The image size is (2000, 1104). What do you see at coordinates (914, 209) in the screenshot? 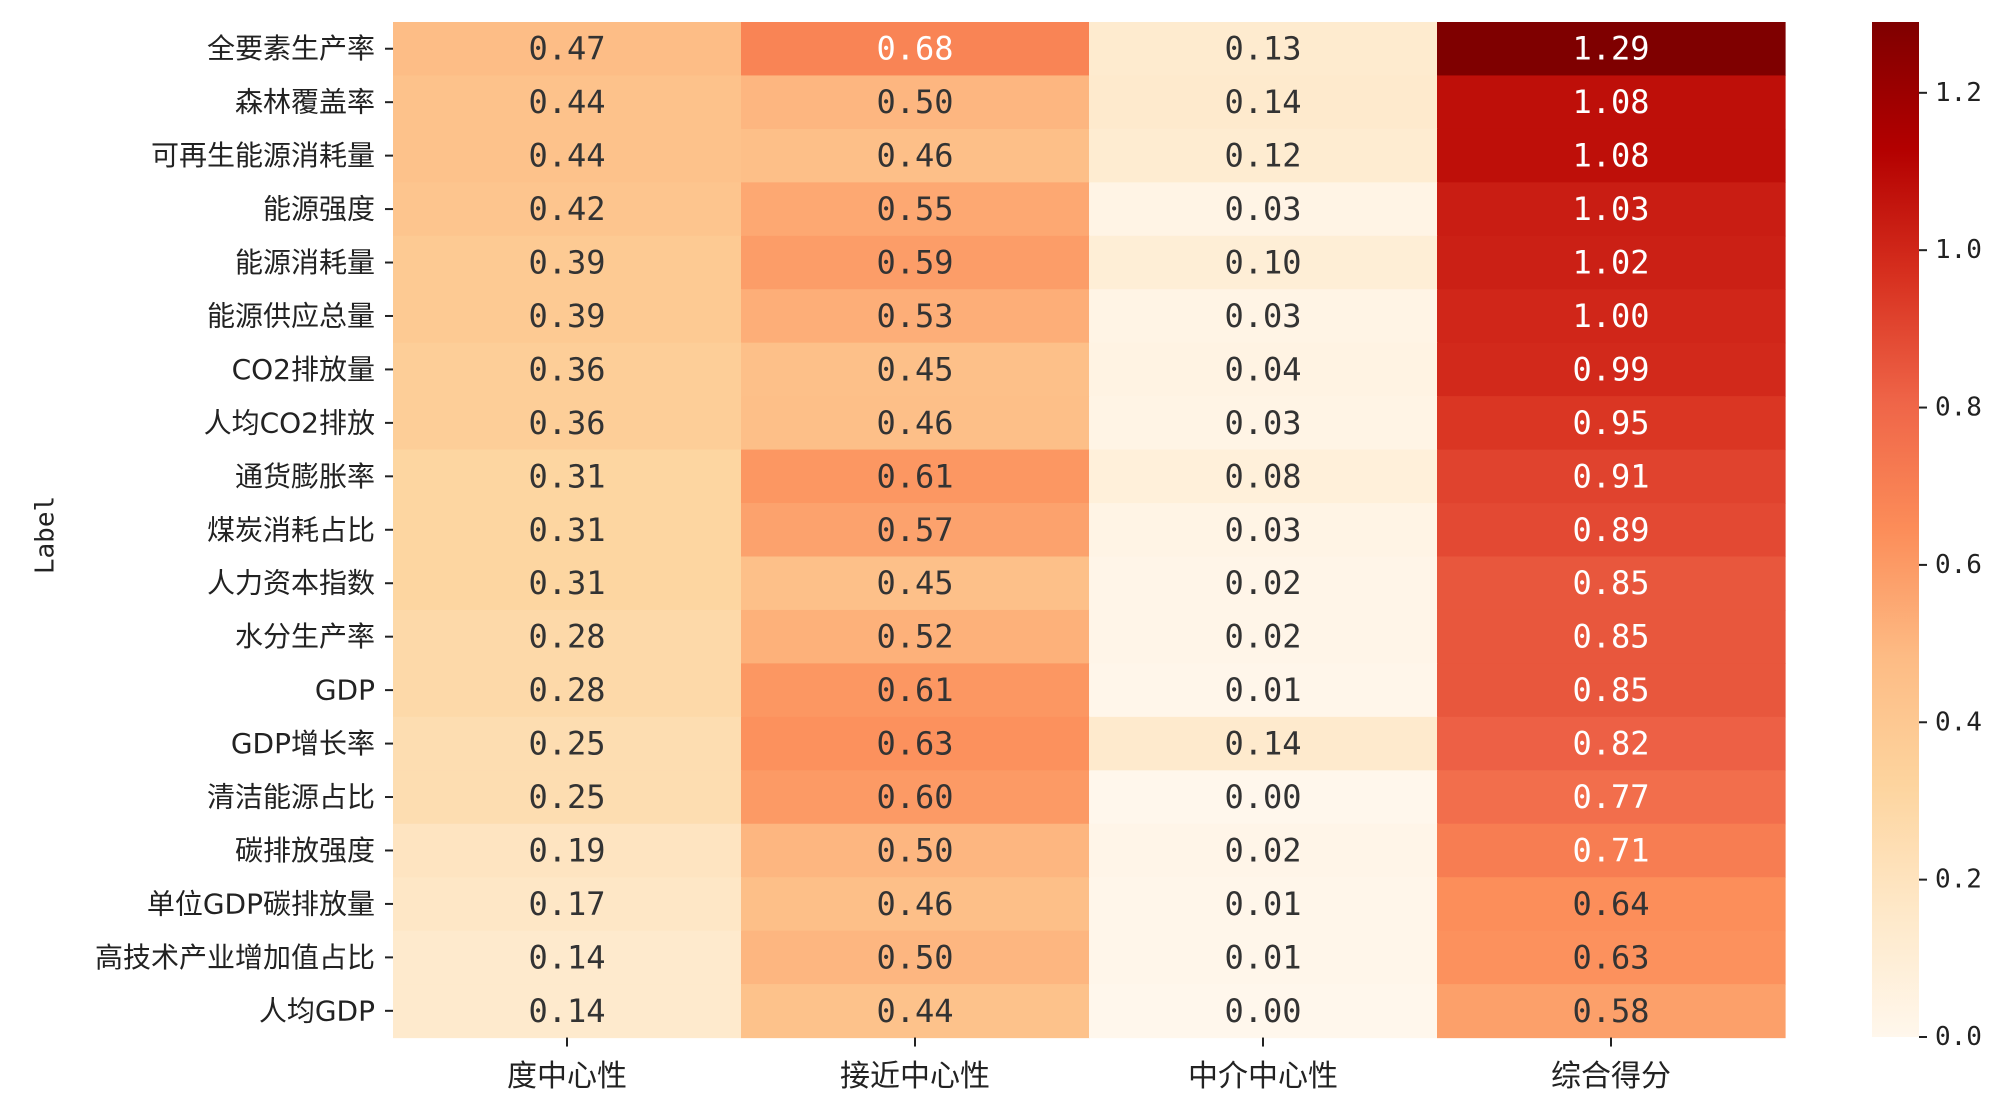
I see `cell-value-label: 0.55` at bounding box center [914, 209].